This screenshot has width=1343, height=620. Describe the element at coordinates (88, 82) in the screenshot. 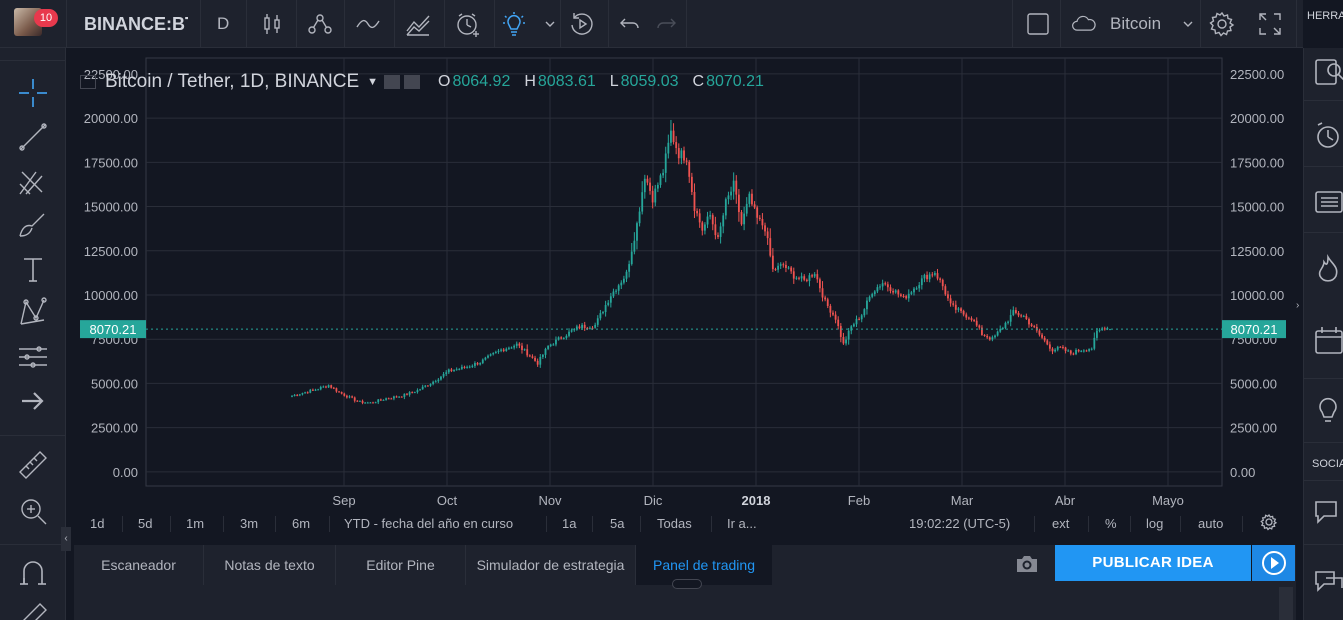

I see `collapse-legend-icon` at that location.